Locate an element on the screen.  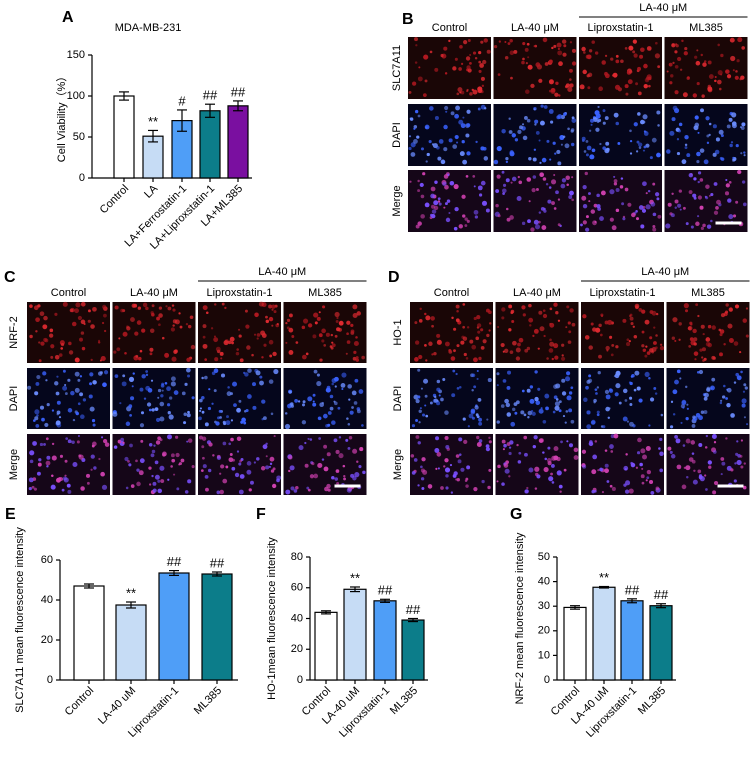
bar is located at coordinates (661, 643).